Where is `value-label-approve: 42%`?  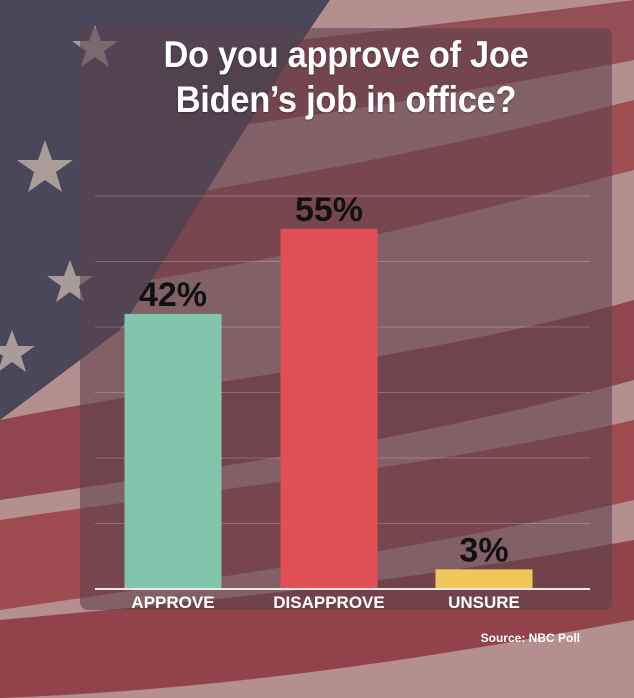
value-label-approve: 42% is located at coordinates (173, 295).